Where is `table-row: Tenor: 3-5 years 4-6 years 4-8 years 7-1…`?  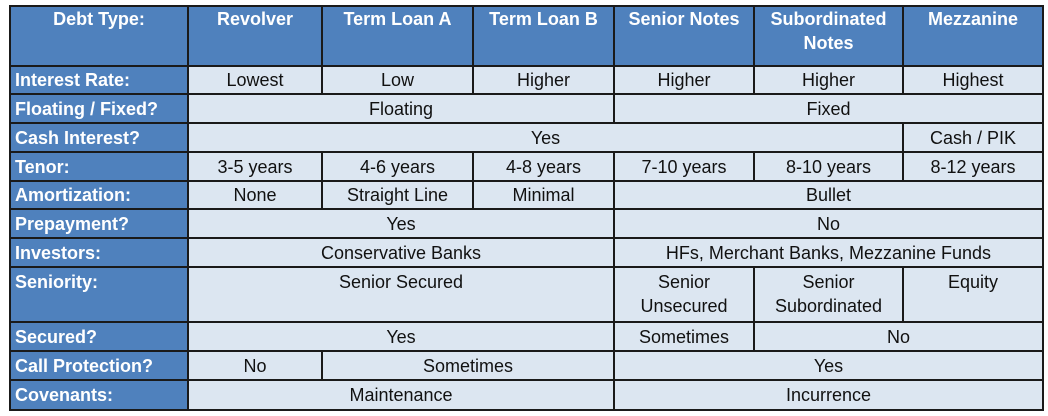 table-row: Tenor: 3-5 years 4-6 years 4-8 years 7-1… is located at coordinates (526, 166).